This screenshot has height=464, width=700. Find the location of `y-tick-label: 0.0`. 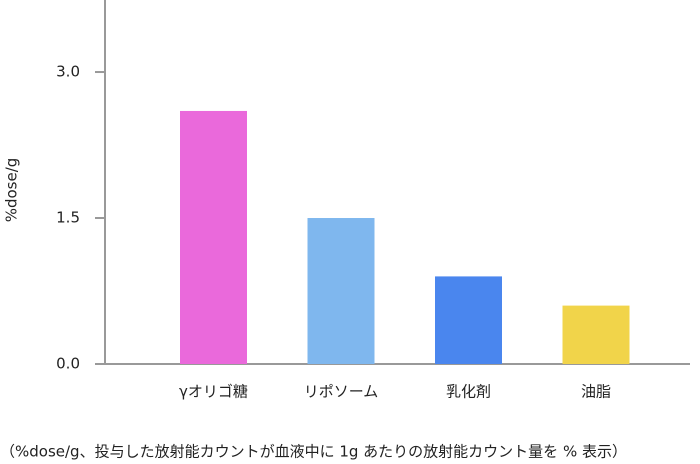

y-tick-label: 0.0 is located at coordinates (68, 364).